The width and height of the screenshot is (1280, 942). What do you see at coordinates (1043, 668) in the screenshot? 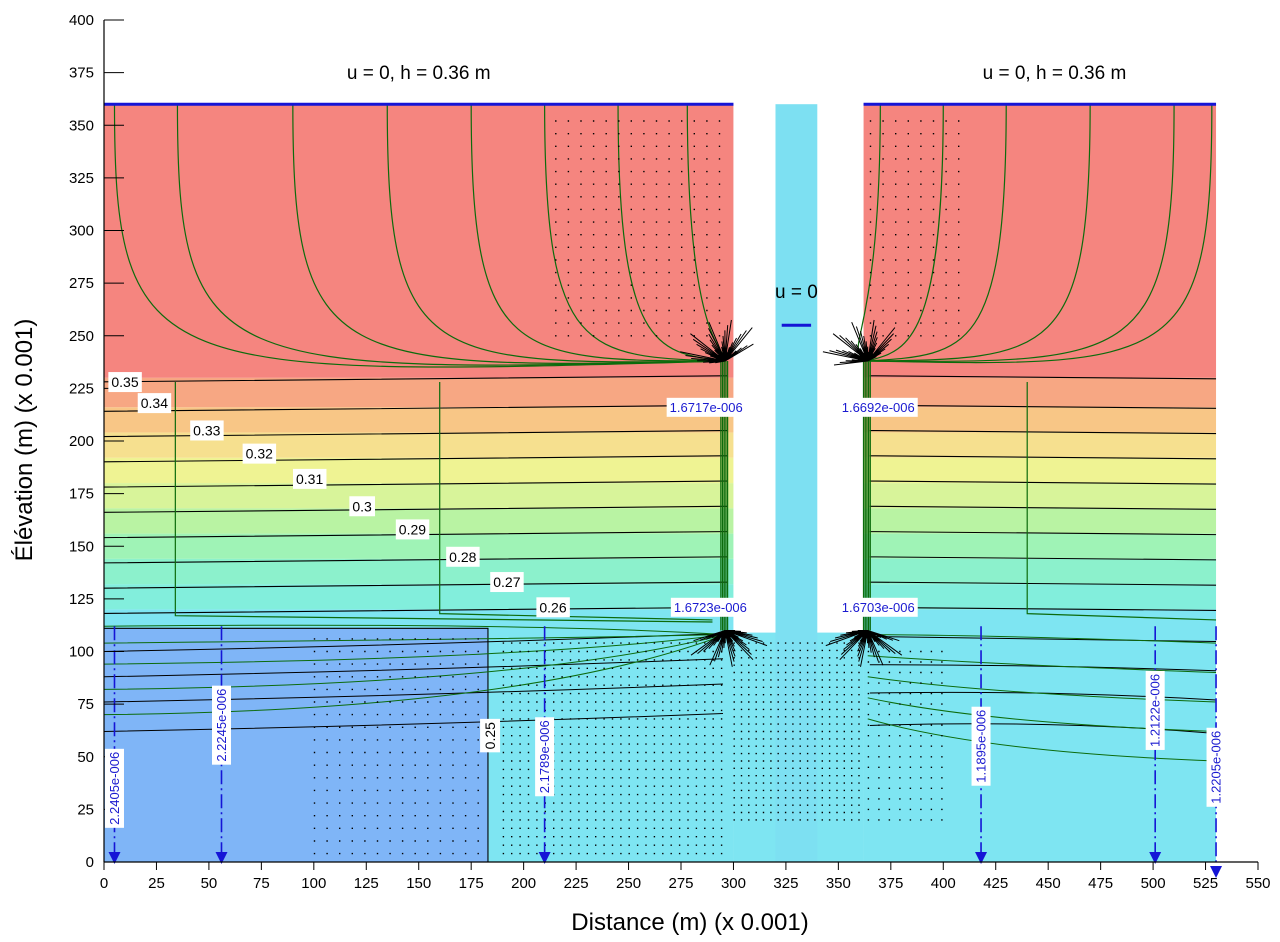
I see `contour-line-lower-right` at bounding box center [1043, 668].